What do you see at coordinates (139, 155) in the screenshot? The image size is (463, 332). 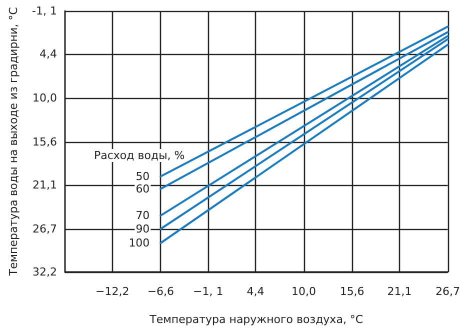 I see `legend-title: Расход воды, %` at bounding box center [139, 155].